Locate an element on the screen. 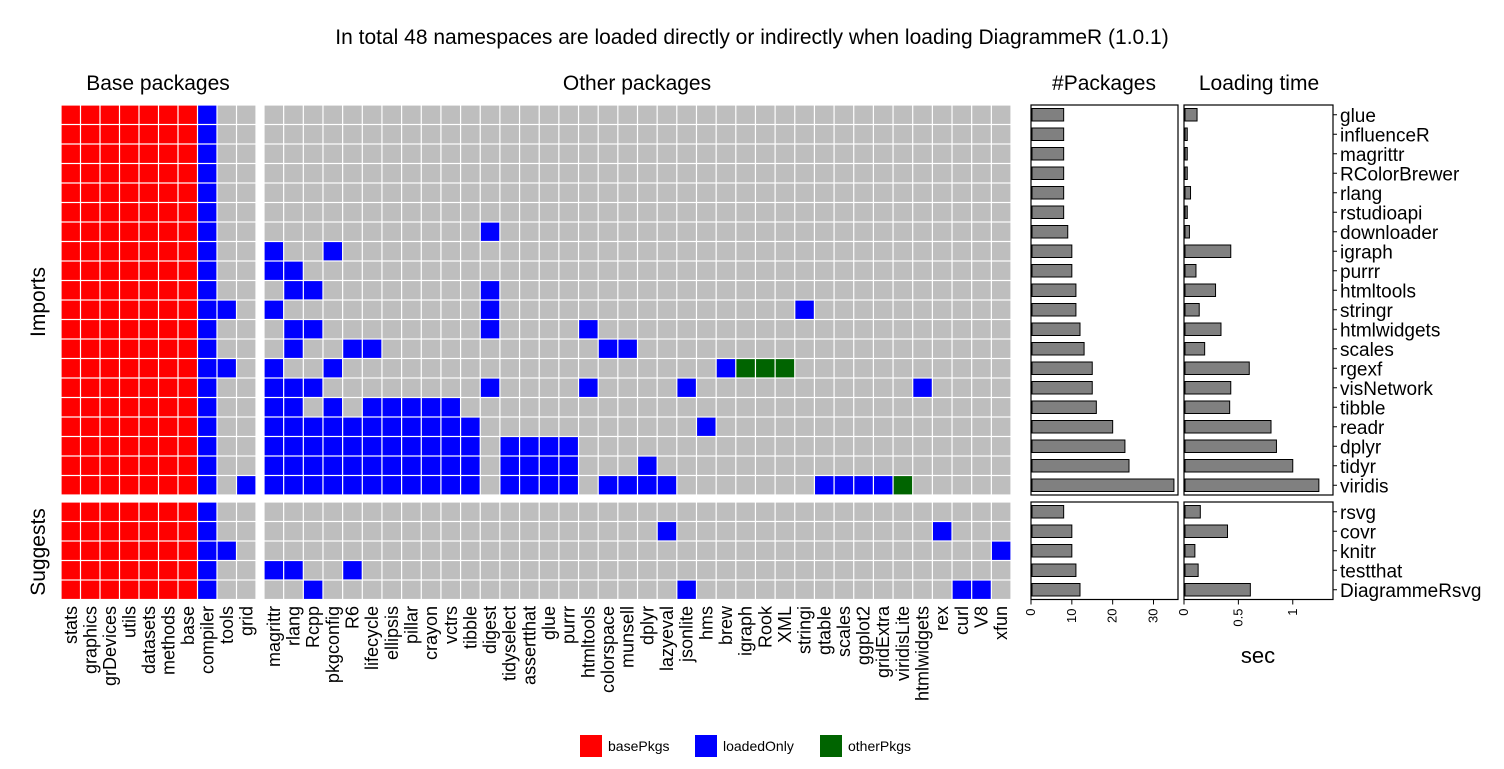 Image resolution: width=1504 pixels, height=769 pixels. cell-rstudioapi-pillar is located at coordinates (411, 212).